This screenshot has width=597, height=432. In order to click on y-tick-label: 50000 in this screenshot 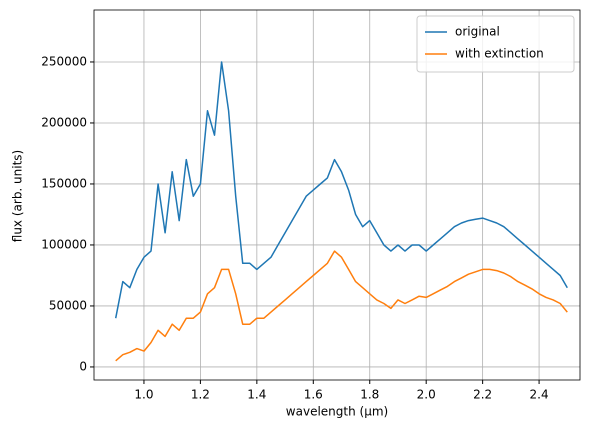, I will do `click(68, 305)`.